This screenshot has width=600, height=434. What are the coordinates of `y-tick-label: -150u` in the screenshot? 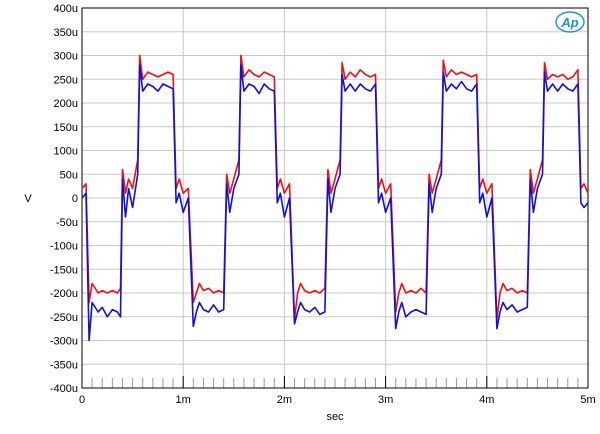 It's located at (64, 270).